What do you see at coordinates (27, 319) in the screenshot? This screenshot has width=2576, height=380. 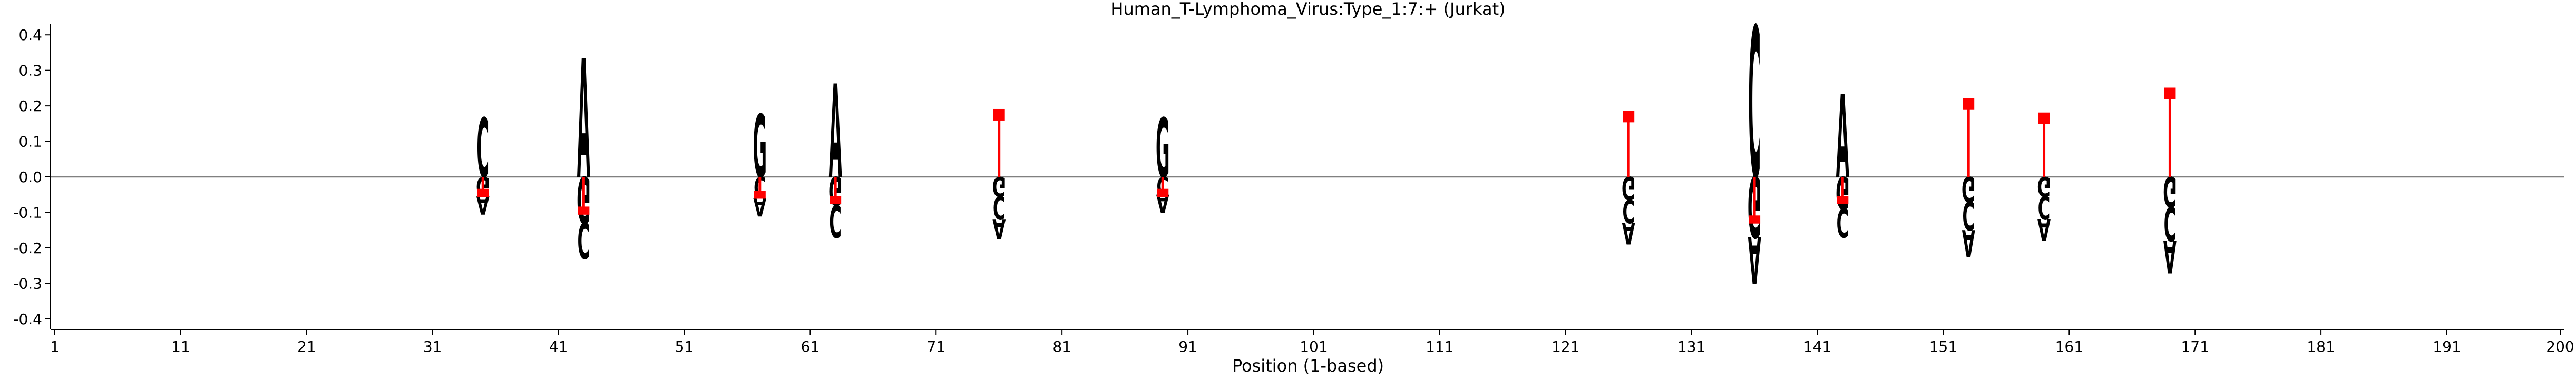 I see `y-tick-label: -0.4` at bounding box center [27, 319].